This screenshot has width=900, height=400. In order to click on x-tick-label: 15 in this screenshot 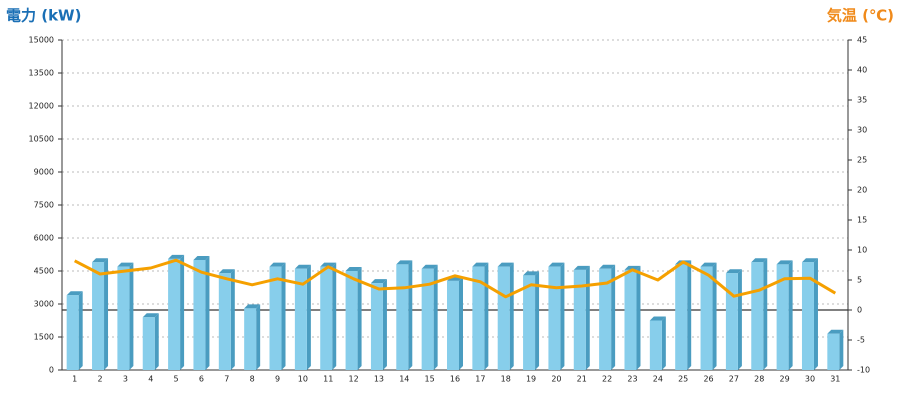, I will do `click(430, 379)`.